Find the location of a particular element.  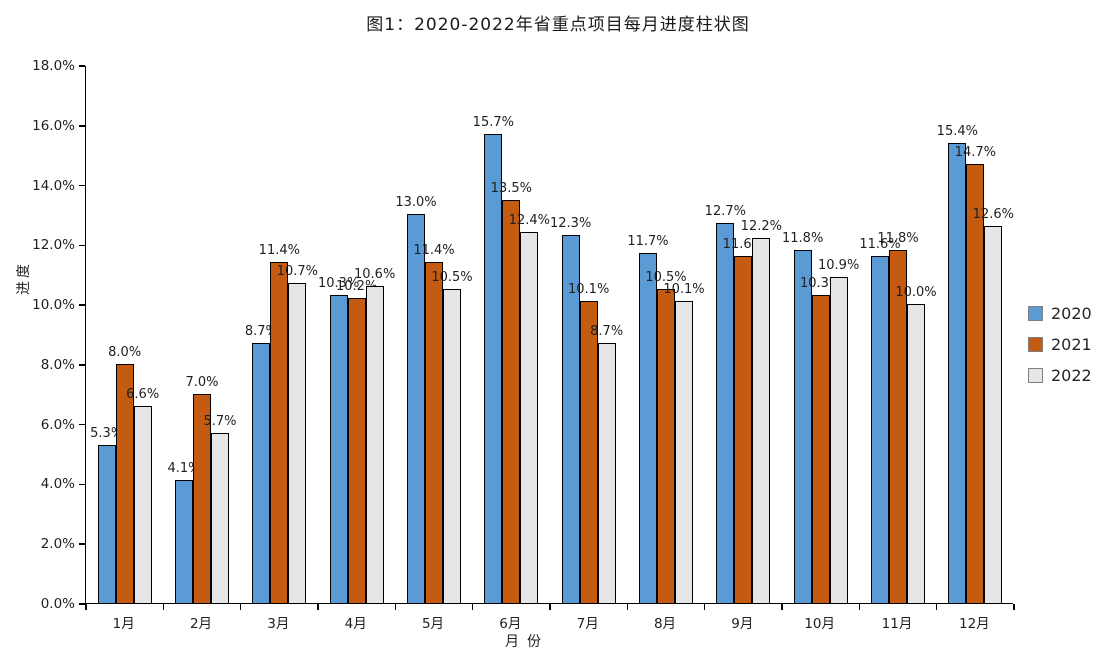

y-axis-tick-label: 10.0% is located at coordinates (53, 305).